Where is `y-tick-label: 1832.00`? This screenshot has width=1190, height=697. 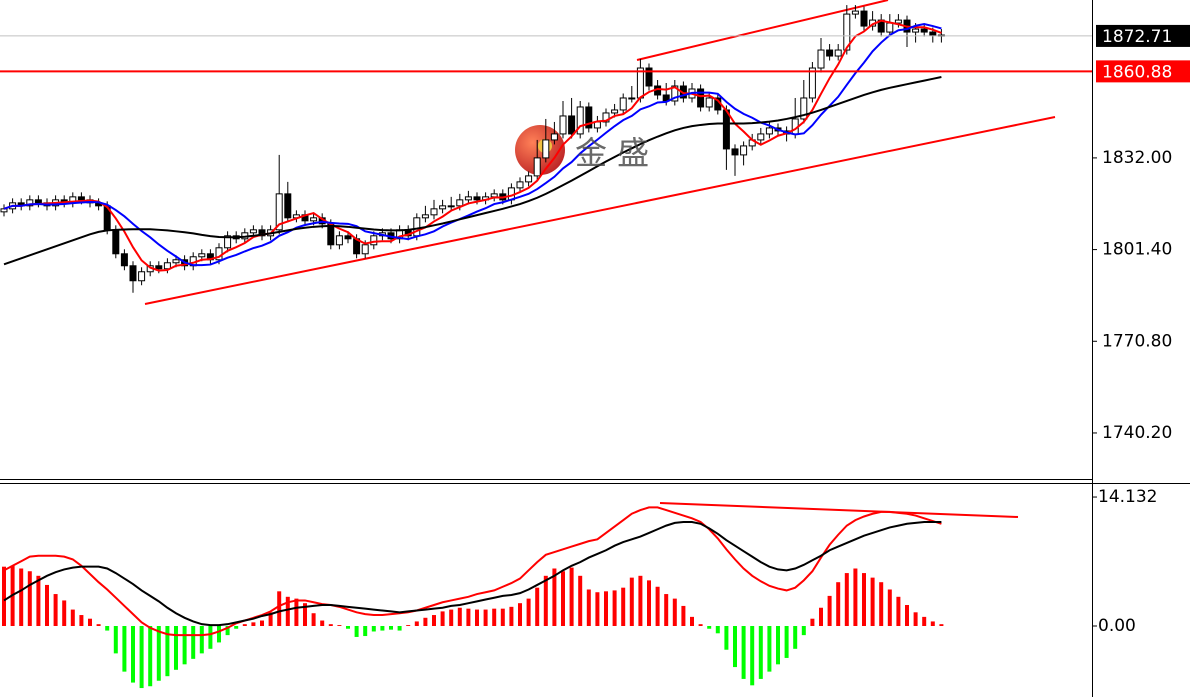
y-tick-label: 1832.00 is located at coordinates (1137, 158).